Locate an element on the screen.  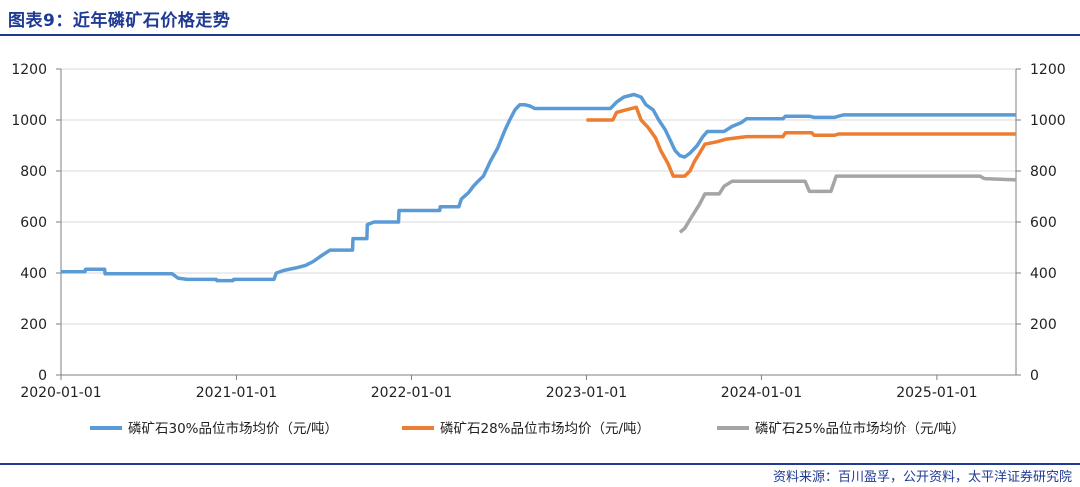
footer-rule is located at coordinates (540, 464).